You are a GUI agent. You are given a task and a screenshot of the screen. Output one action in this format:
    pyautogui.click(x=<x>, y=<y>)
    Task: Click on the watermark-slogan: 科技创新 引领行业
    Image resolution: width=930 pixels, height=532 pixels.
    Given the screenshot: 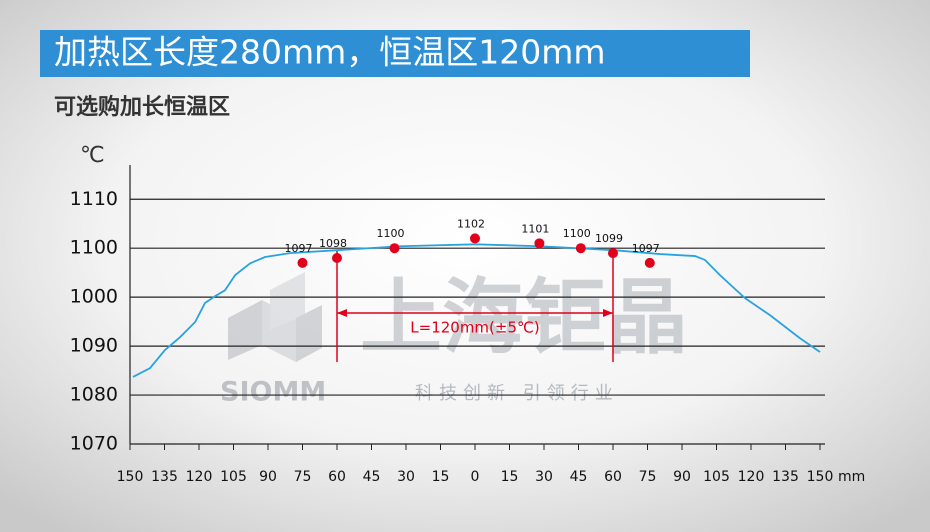 What is the action you would take?
    pyautogui.click(x=517, y=393)
    